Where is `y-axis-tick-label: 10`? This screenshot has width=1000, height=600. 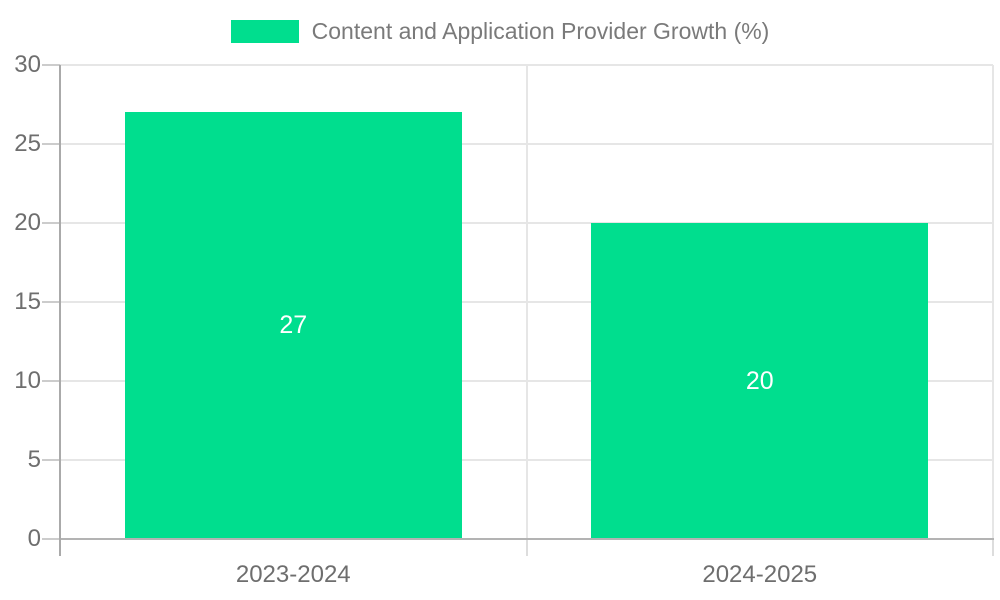
y-axis-tick-label: 10 is located at coordinates (27, 380).